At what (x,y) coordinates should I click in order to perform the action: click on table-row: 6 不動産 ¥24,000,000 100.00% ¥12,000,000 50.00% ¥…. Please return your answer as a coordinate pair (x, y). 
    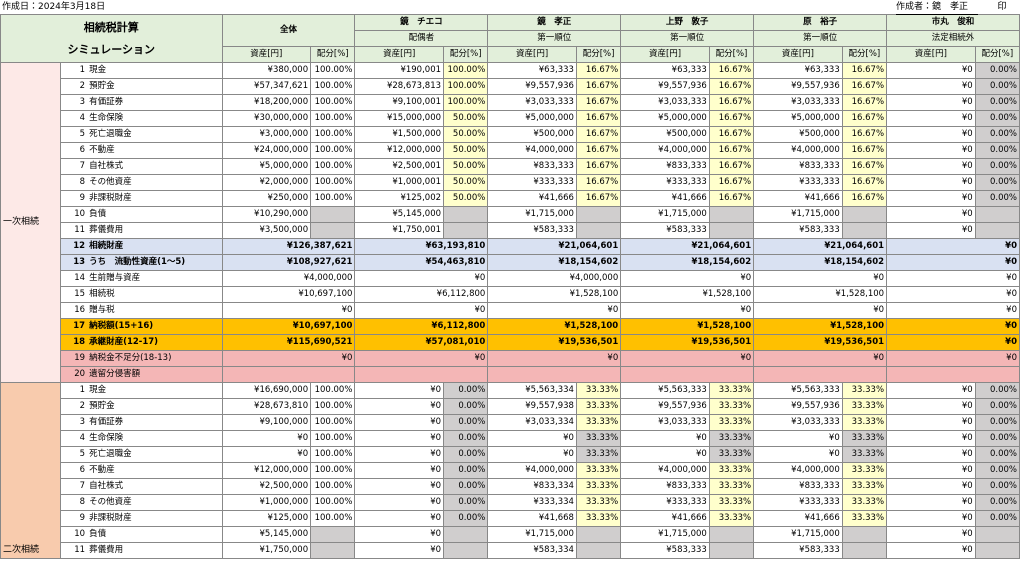
    Looking at the image, I should click on (511, 150).